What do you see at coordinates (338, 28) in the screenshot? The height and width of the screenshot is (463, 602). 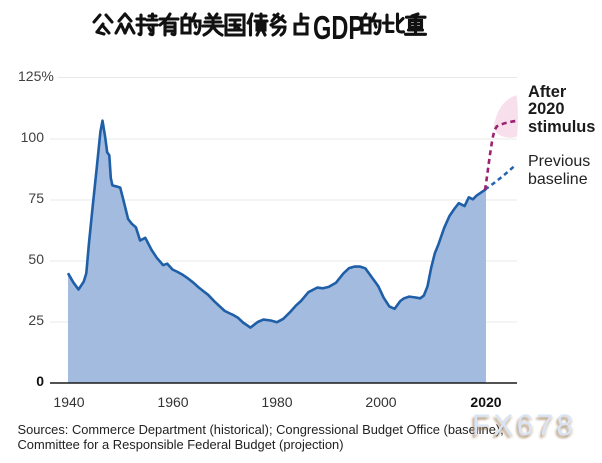 I see `svg-text: GDP` at bounding box center [338, 28].